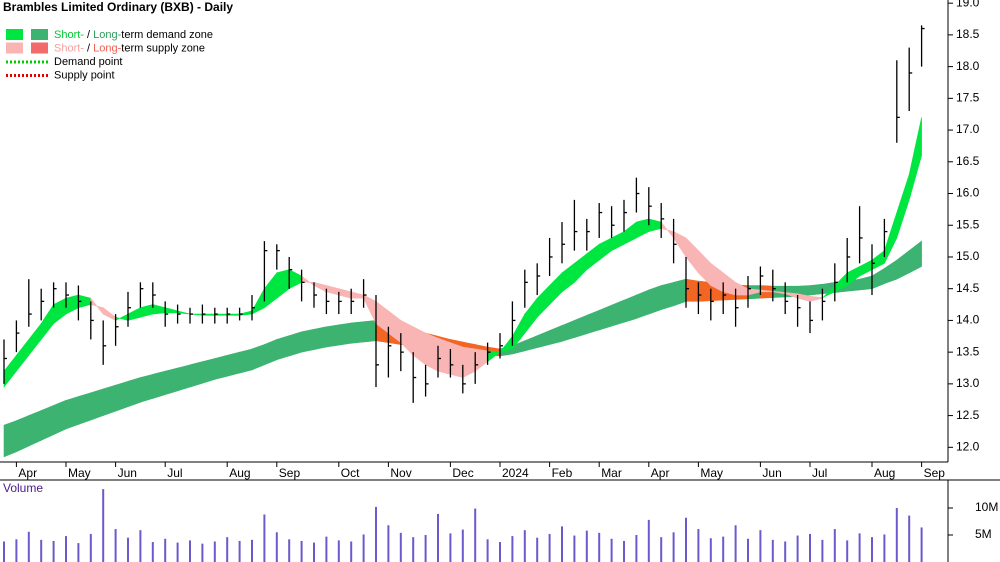  Describe the element at coordinates (968, 320) in the screenshot. I see `y-tick-label: 14.0` at that location.